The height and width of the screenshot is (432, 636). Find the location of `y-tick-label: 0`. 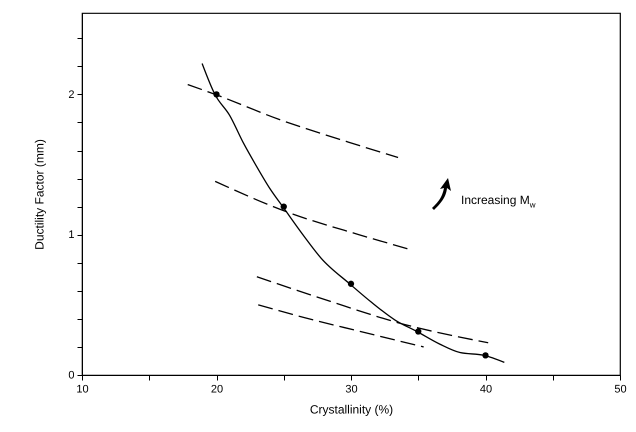

y-tick-label: 0 is located at coordinates (71, 376).